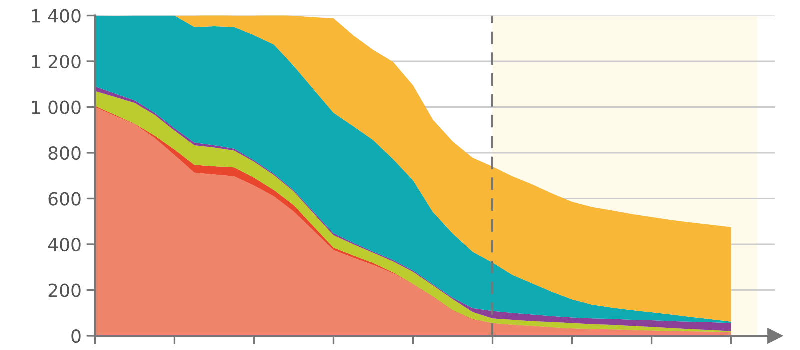 This screenshot has width=800, height=350. Describe the element at coordinates (56, 16) in the screenshot. I see `y-tick-label: 1 400` at that location.